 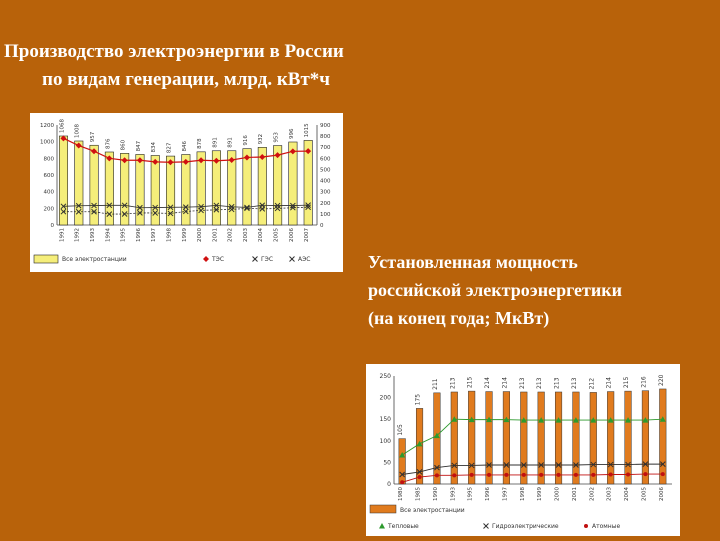 What do you see at coordinates (49, 159) in the screenshot?
I see `left-tick-label: 800` at bounding box center [49, 159].